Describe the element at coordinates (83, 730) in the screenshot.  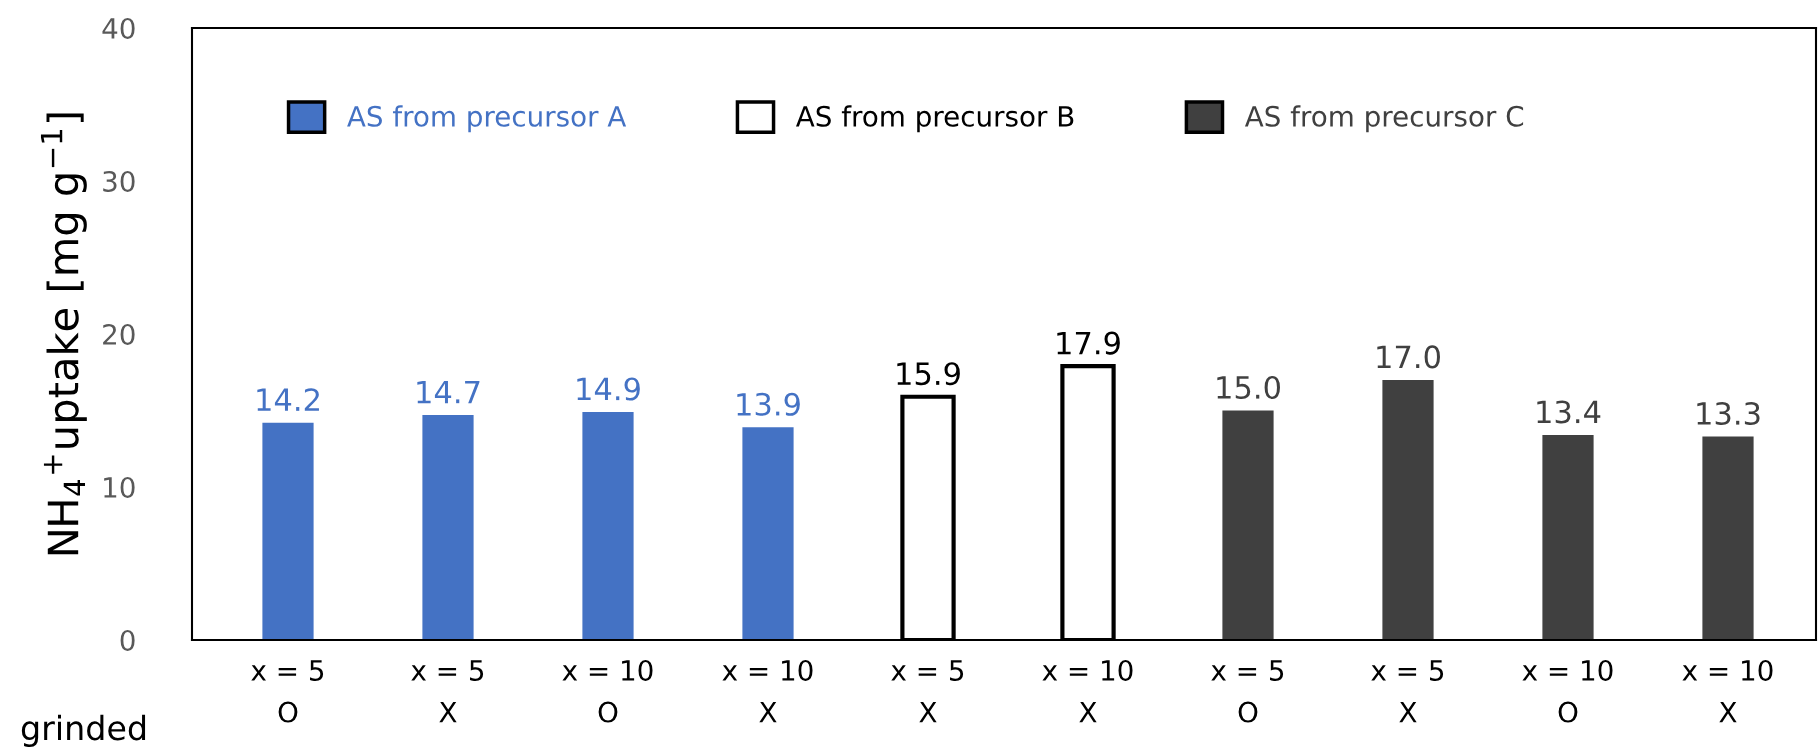
I see `text: grinded` at that location.